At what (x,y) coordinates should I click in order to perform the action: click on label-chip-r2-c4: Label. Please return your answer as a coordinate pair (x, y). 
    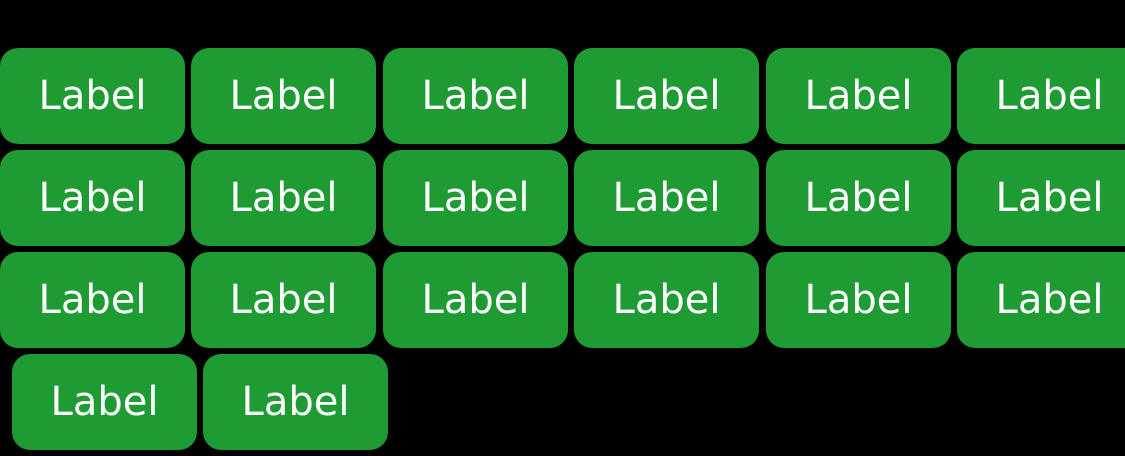
    Looking at the image, I should click on (666, 198).